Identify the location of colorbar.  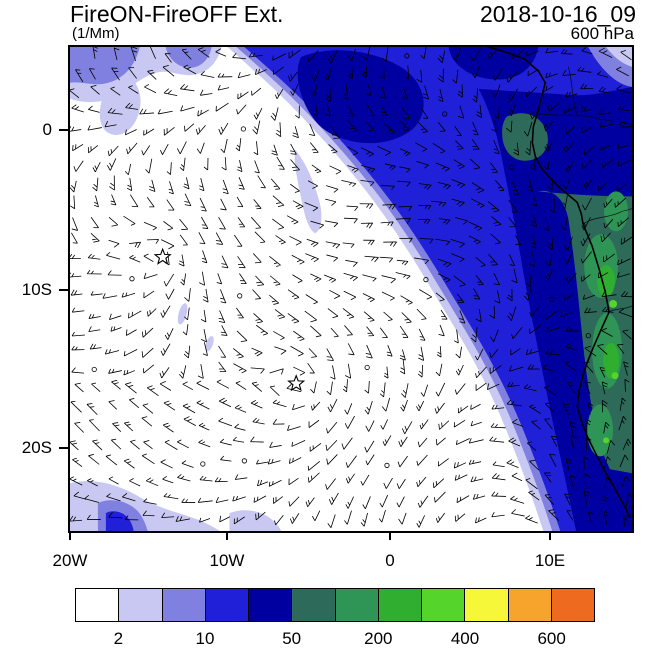
(335, 605).